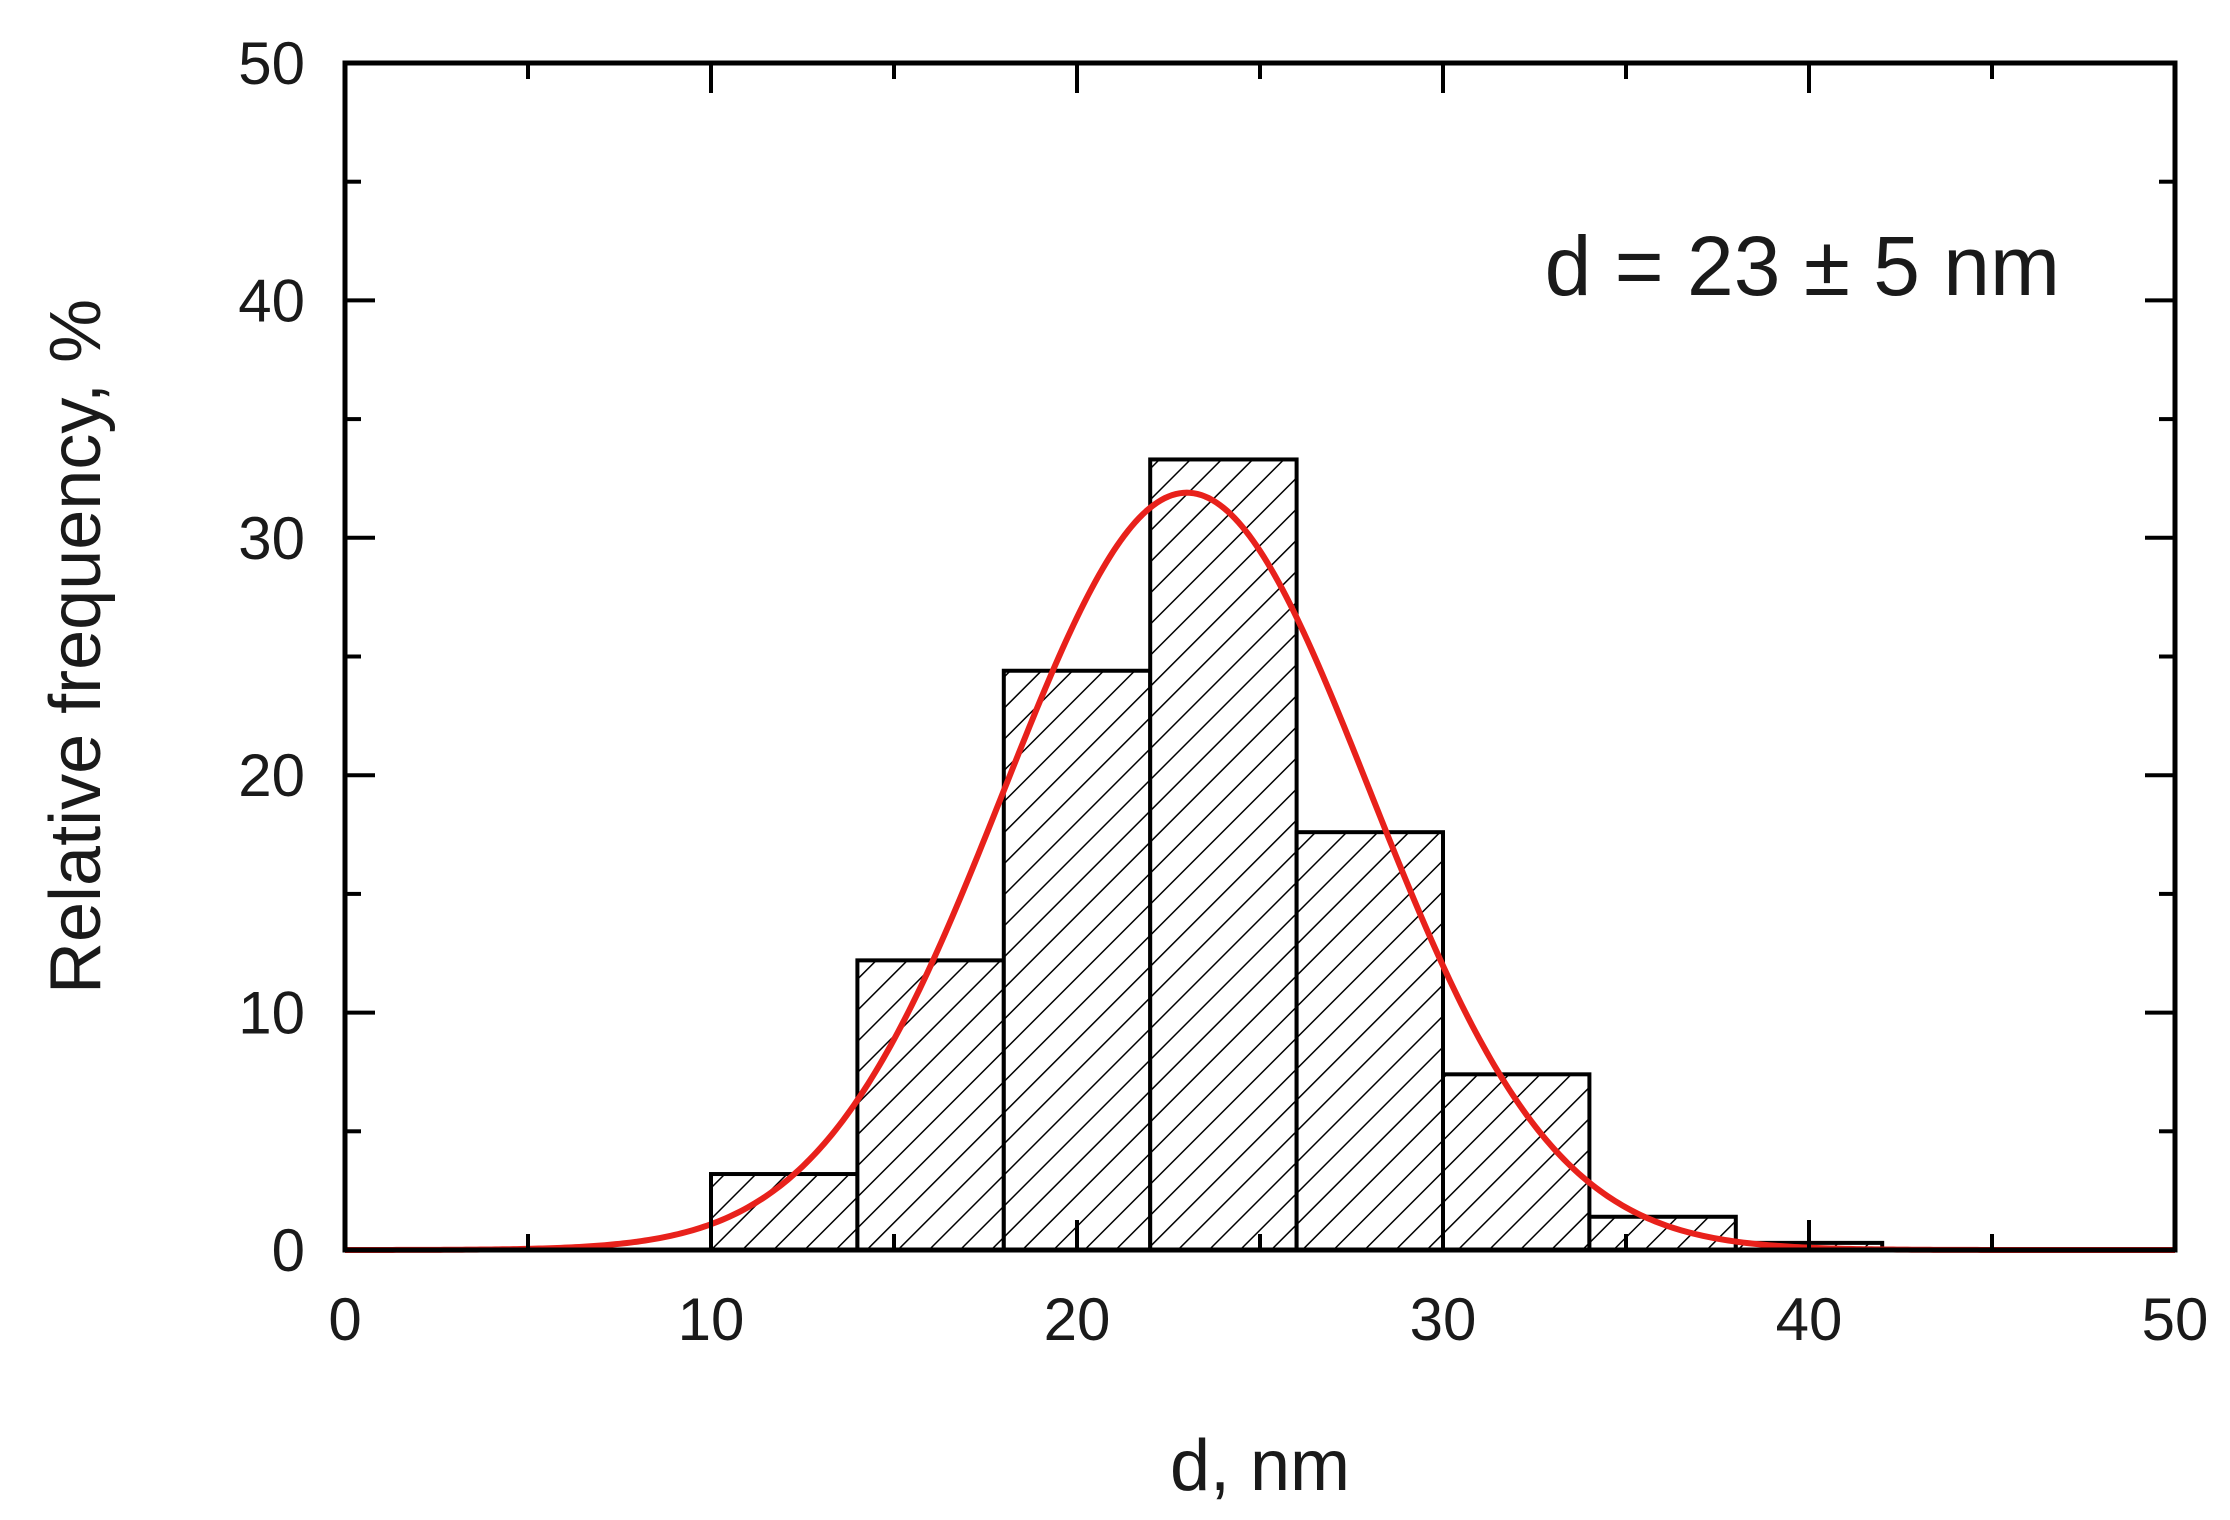  Describe the element at coordinates (271, 300) in the screenshot. I see `y-tick-label: 40` at that location.